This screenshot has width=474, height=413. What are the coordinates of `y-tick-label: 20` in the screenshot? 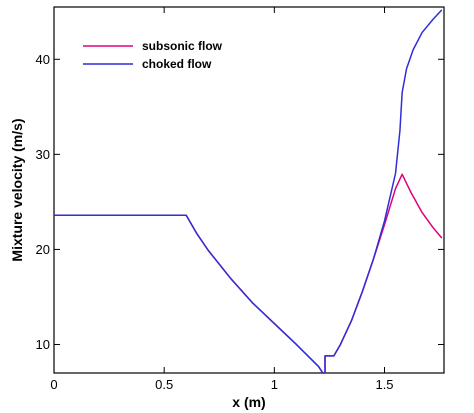 It's located at (43, 249).